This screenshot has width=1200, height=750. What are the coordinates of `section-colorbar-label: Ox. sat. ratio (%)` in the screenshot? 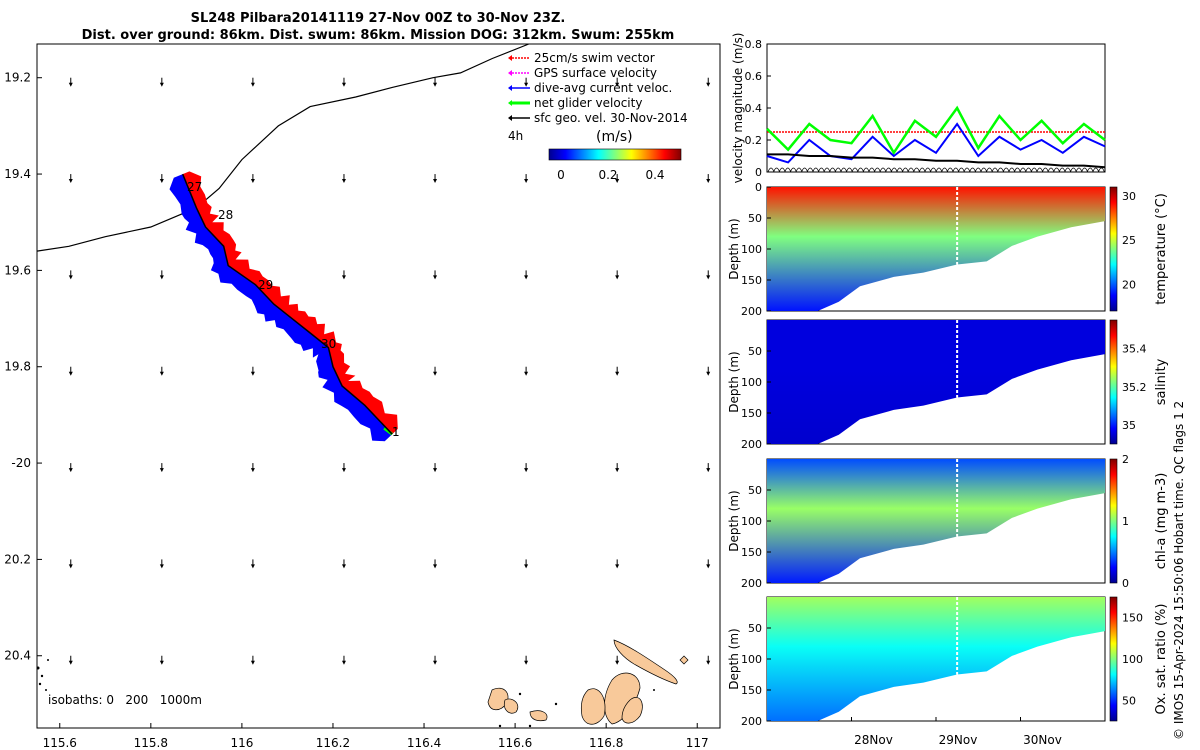 It's located at (1161, 659).